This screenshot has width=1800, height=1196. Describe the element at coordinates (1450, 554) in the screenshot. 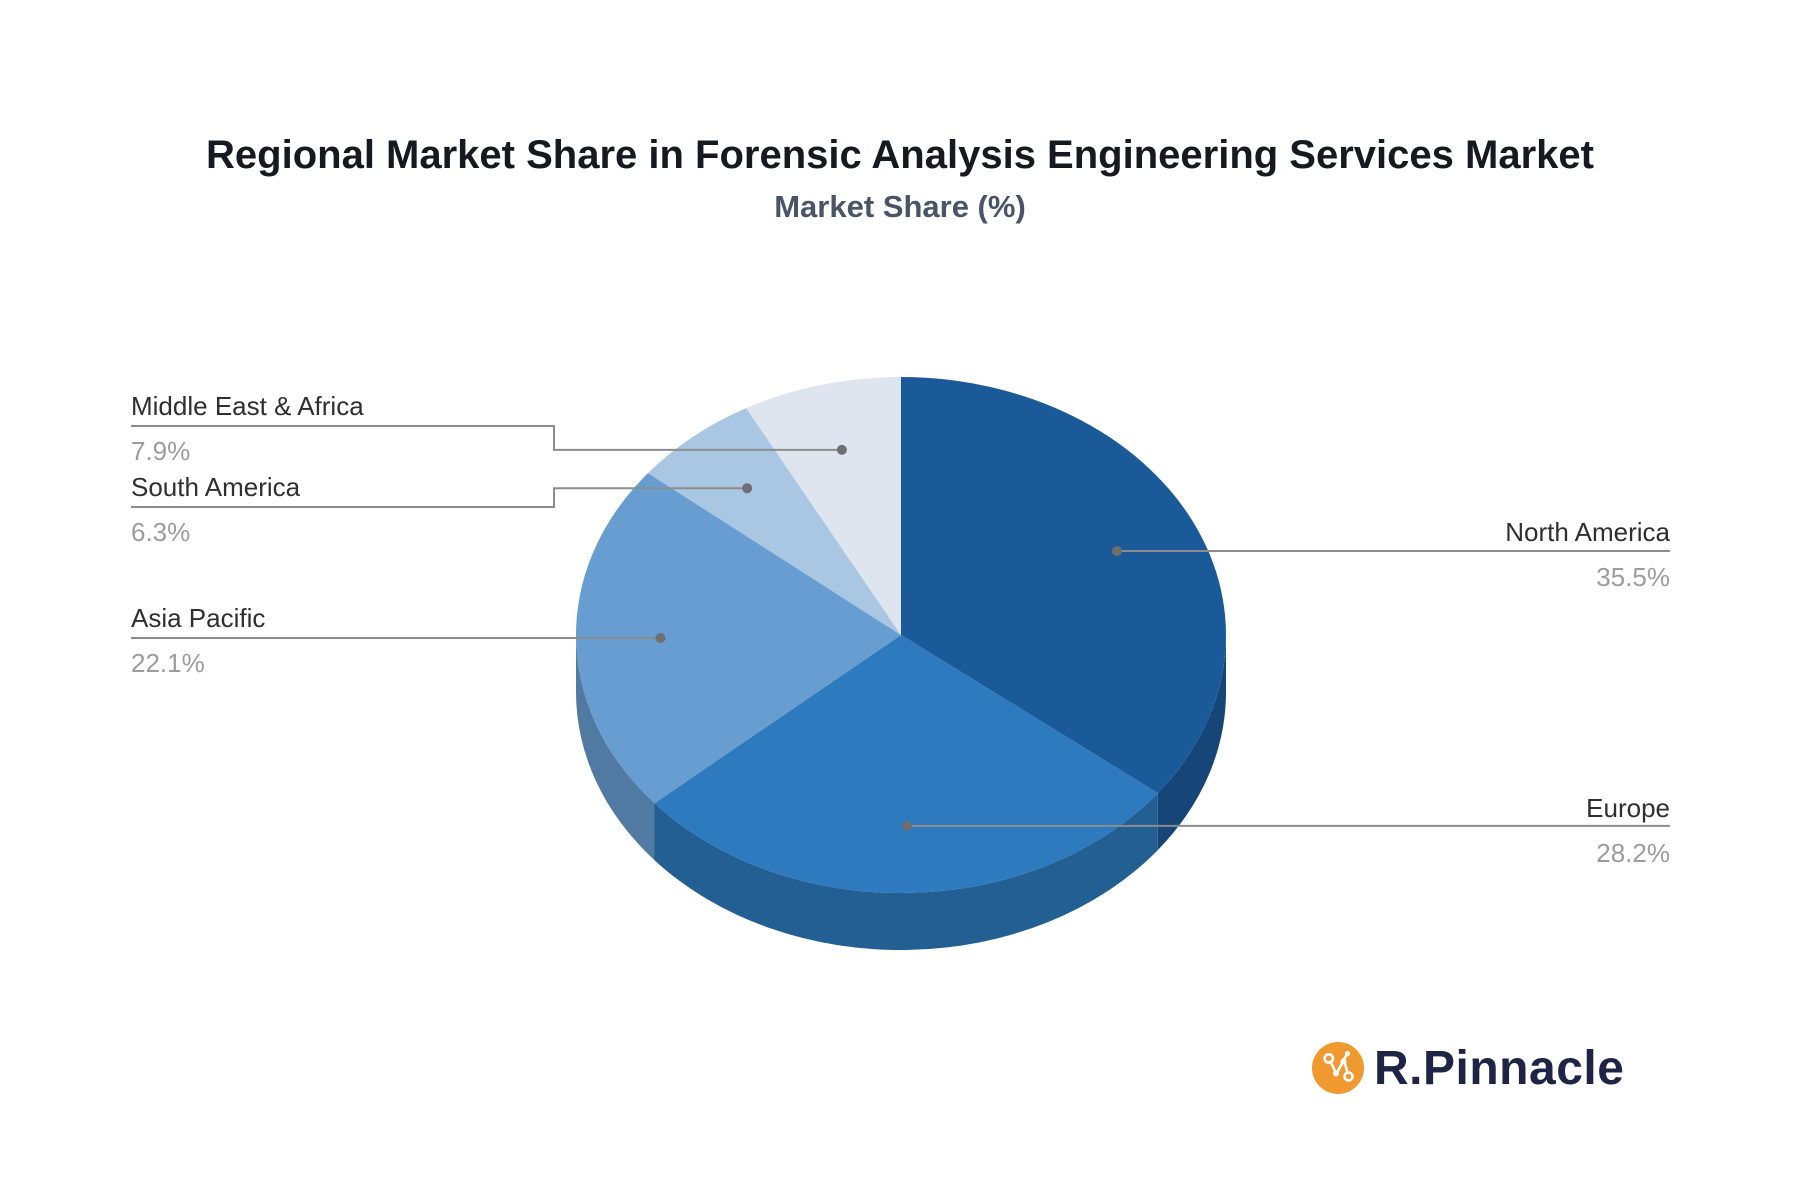

I see `callout-north-america: North America 35.5%` at that location.